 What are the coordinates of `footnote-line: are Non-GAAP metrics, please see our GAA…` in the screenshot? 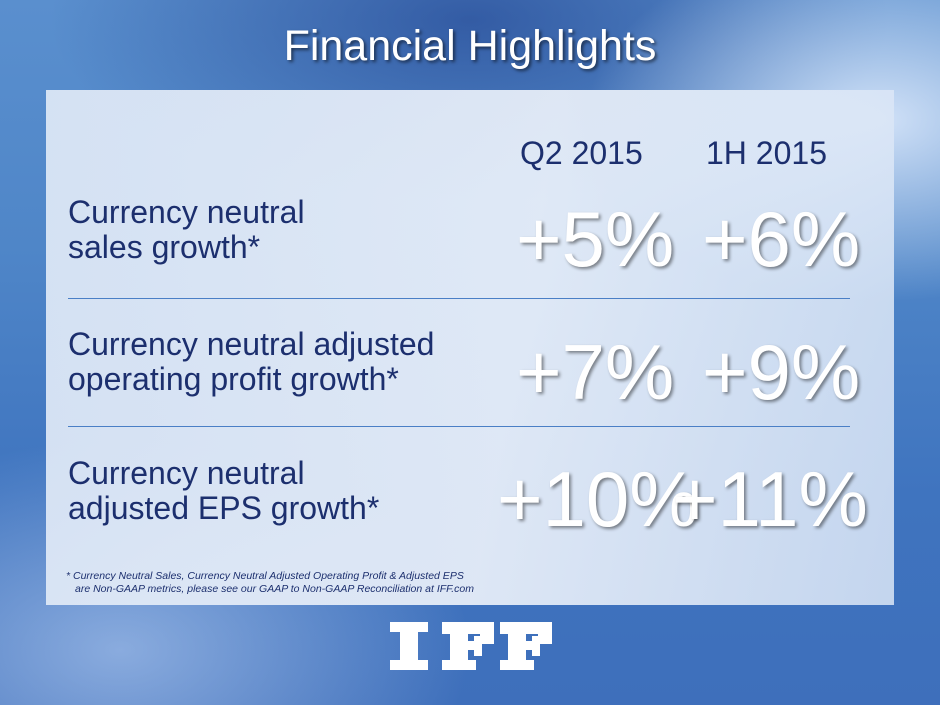 It's located at (274, 589).